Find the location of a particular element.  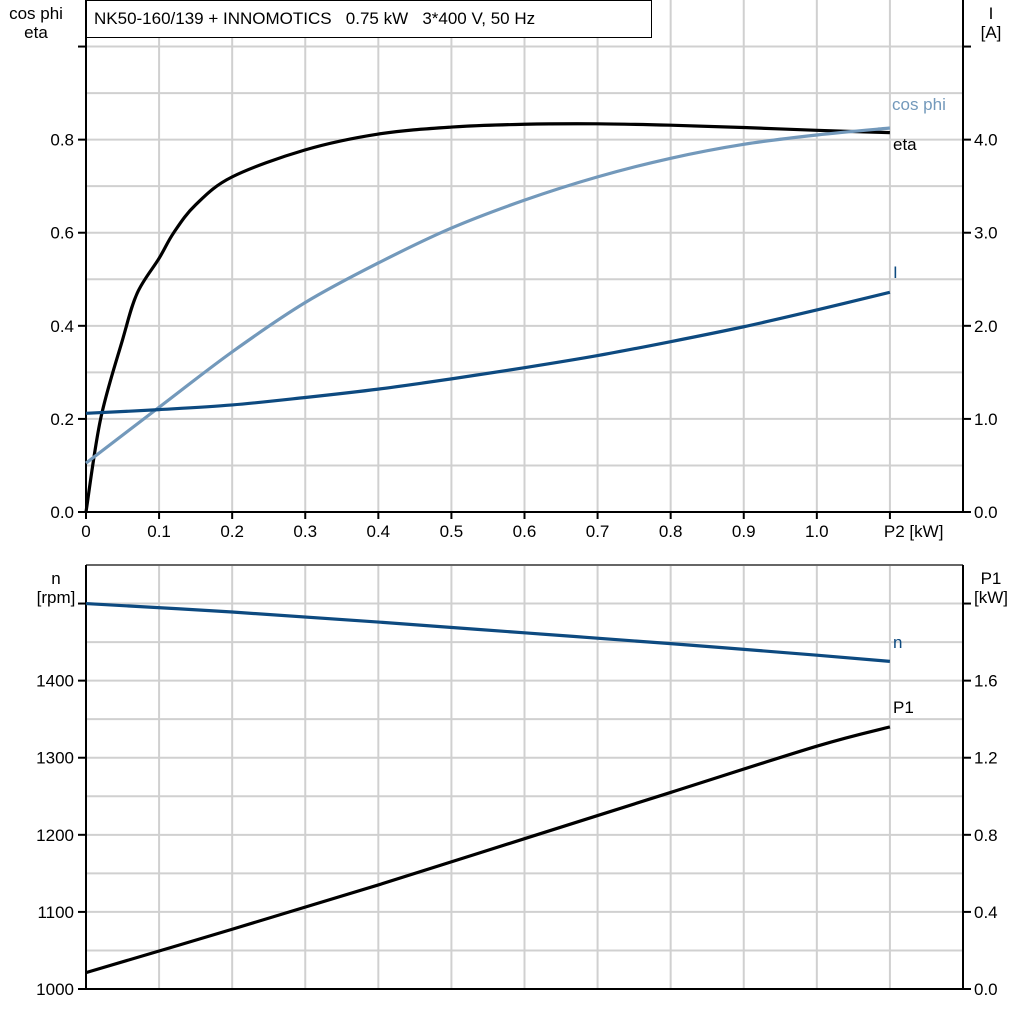

x-tick-label: 0.5 is located at coordinates (452, 531).